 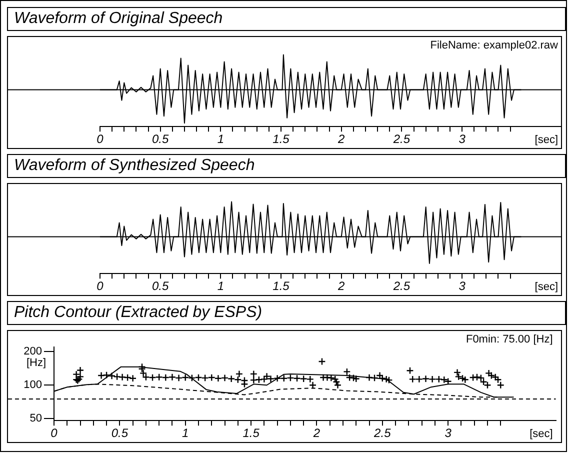 What do you see at coordinates (286, 19) in the screenshot?
I see `chart-title: Waveform of Original Speech` at bounding box center [286, 19].